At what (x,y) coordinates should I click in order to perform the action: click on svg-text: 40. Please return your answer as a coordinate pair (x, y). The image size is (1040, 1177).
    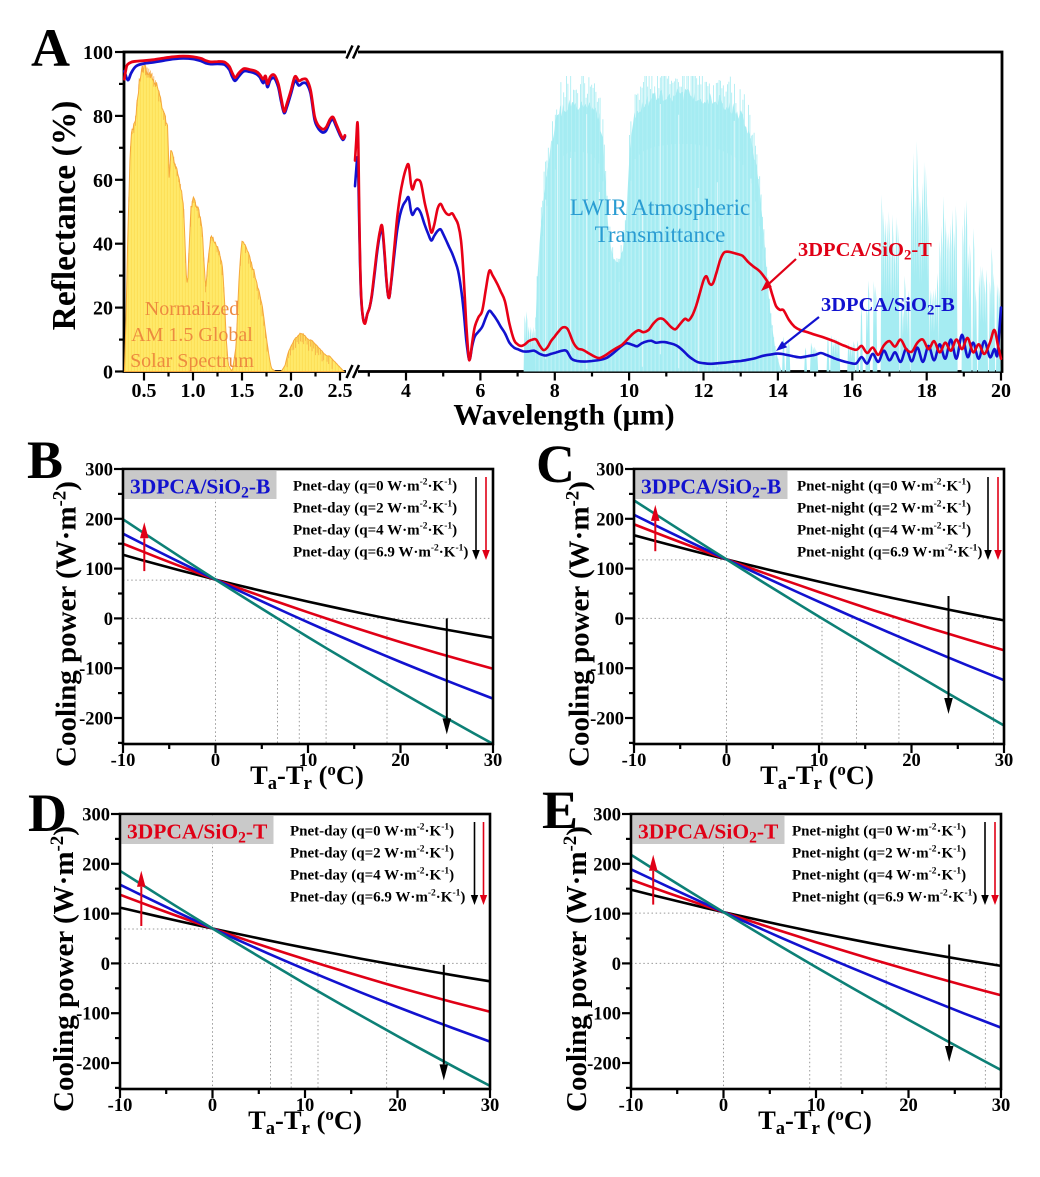
    Looking at the image, I should click on (103, 245).